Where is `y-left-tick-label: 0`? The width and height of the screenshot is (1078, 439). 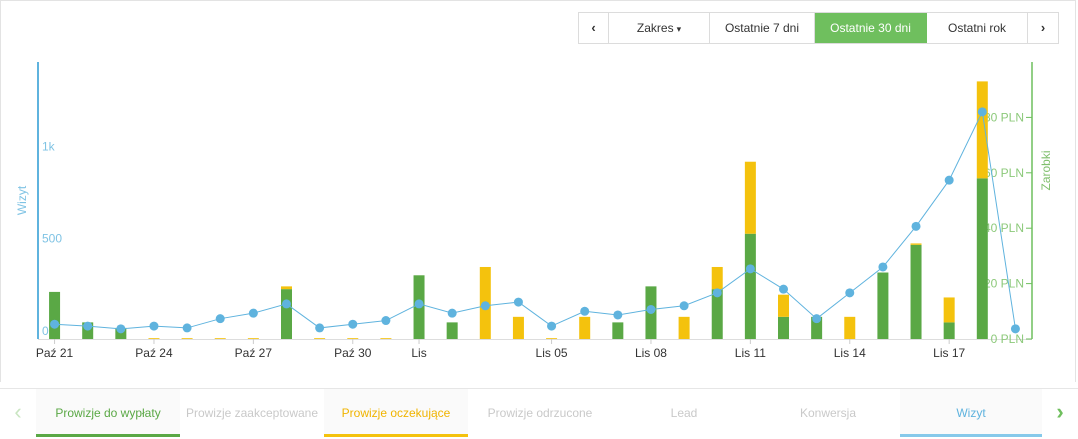
y-left-tick-label: 0 is located at coordinates (45, 331).